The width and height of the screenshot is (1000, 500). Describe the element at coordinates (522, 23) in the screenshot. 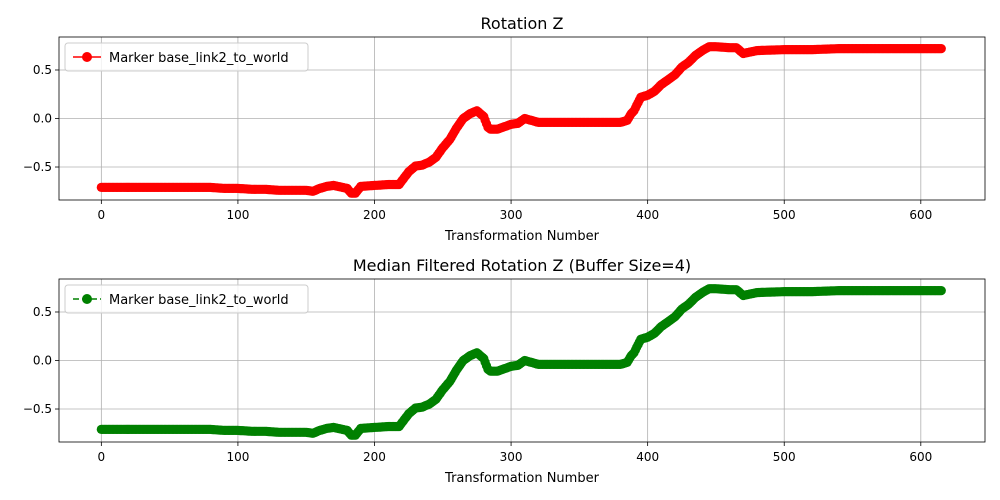

I see `chart-title: Rotation Z` at that location.